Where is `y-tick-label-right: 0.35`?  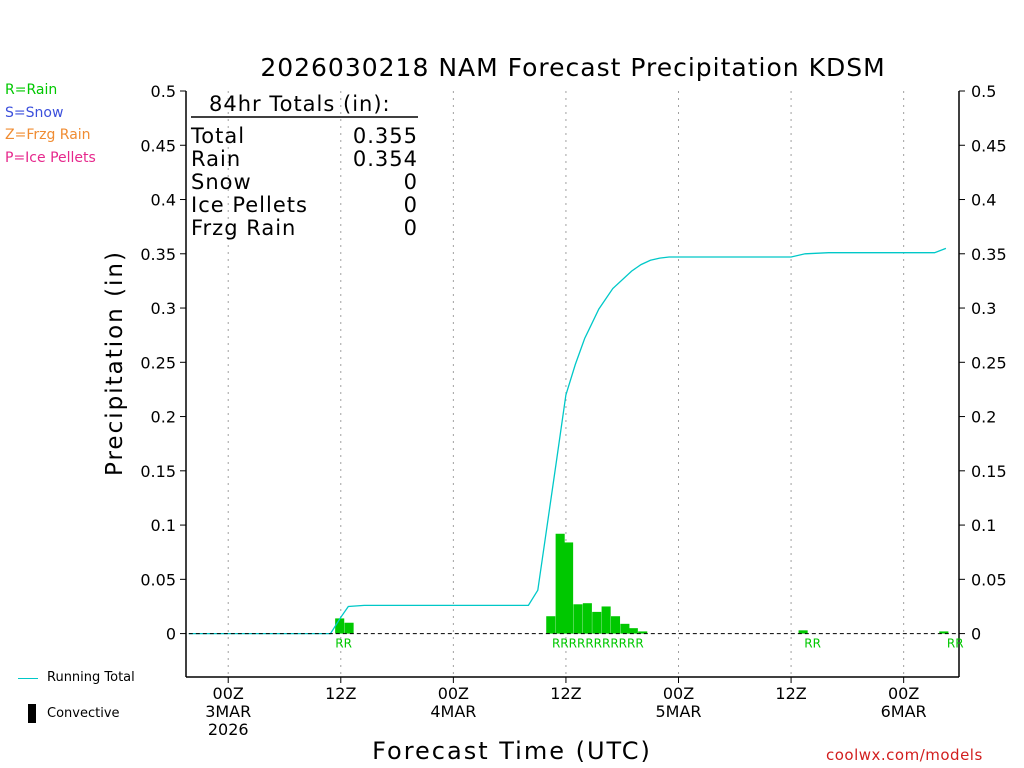
y-tick-label-right: 0.35 is located at coordinates (989, 254).